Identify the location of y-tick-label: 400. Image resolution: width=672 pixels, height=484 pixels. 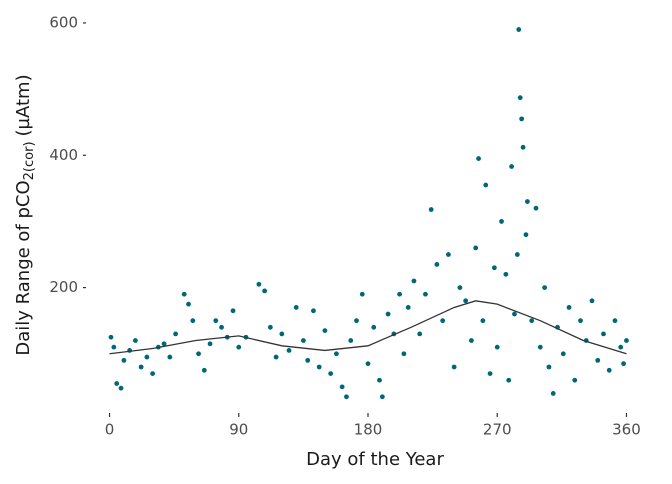
(63, 155).